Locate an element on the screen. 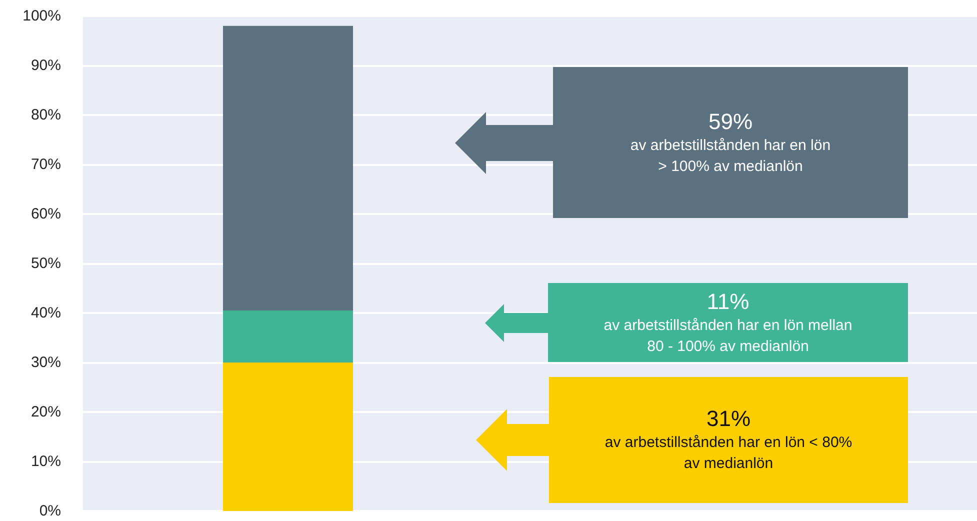 Image resolution: width=977 pixels, height=521 pixels. y-tick-label: 20% is located at coordinates (45, 412).